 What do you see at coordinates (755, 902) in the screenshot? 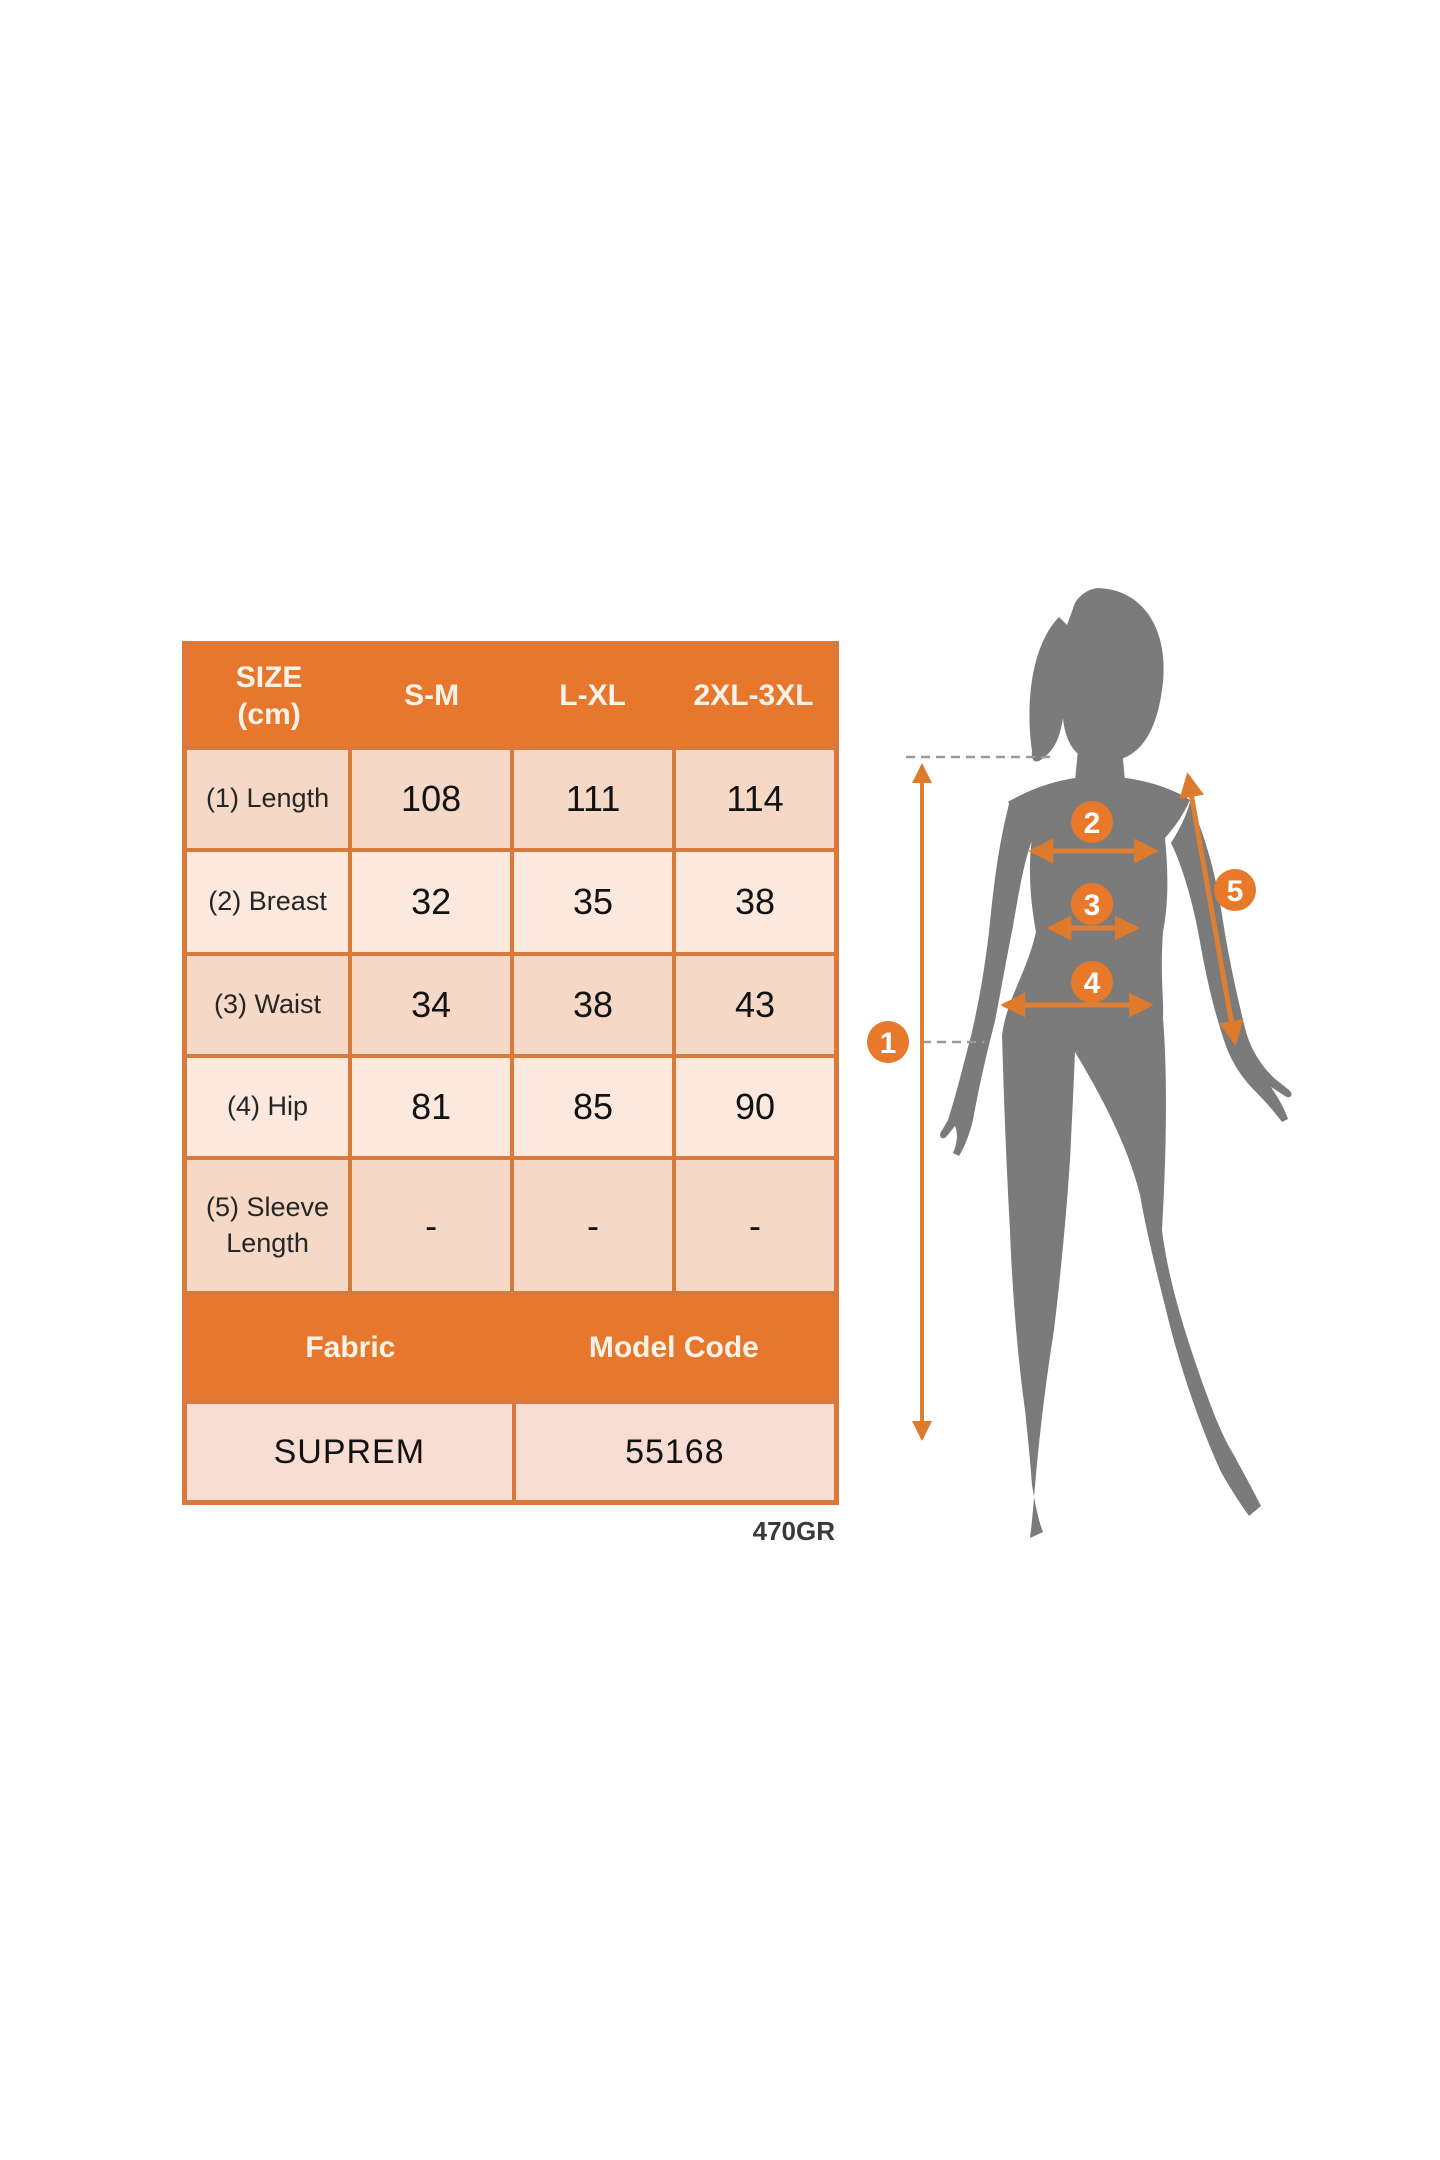
I see `breast-value-2xl3xl: 38` at bounding box center [755, 902].